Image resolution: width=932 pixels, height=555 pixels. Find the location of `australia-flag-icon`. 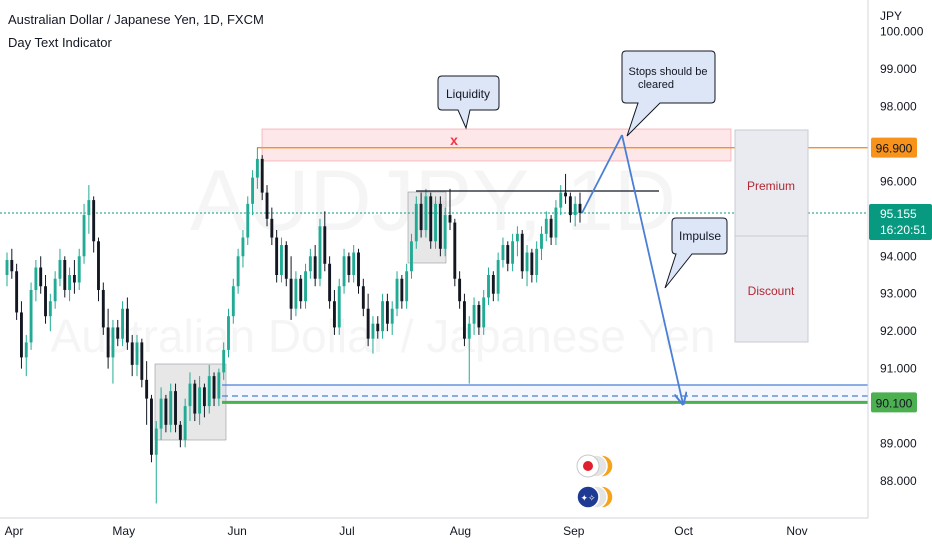

australia-flag-icon is located at coordinates (588, 497).